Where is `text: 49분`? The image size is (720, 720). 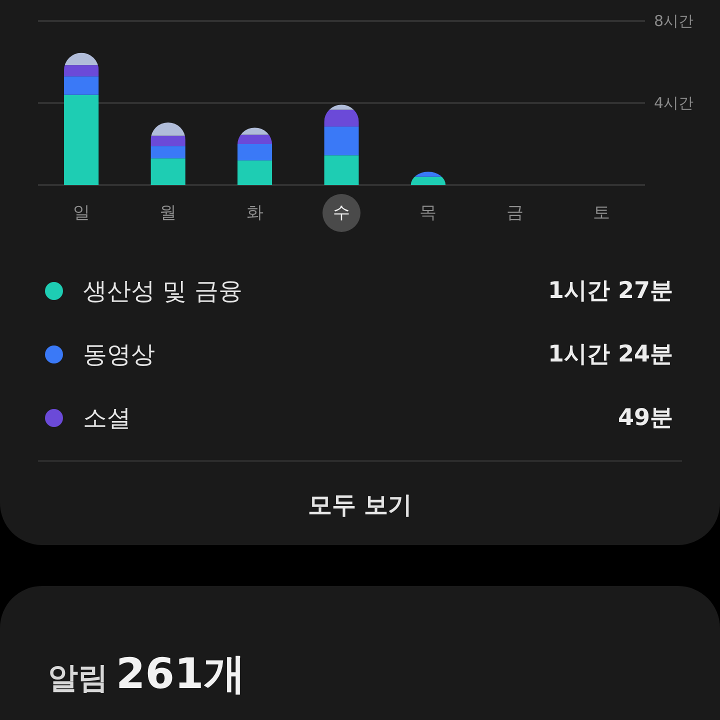 text: 49분 is located at coordinates (645, 418).